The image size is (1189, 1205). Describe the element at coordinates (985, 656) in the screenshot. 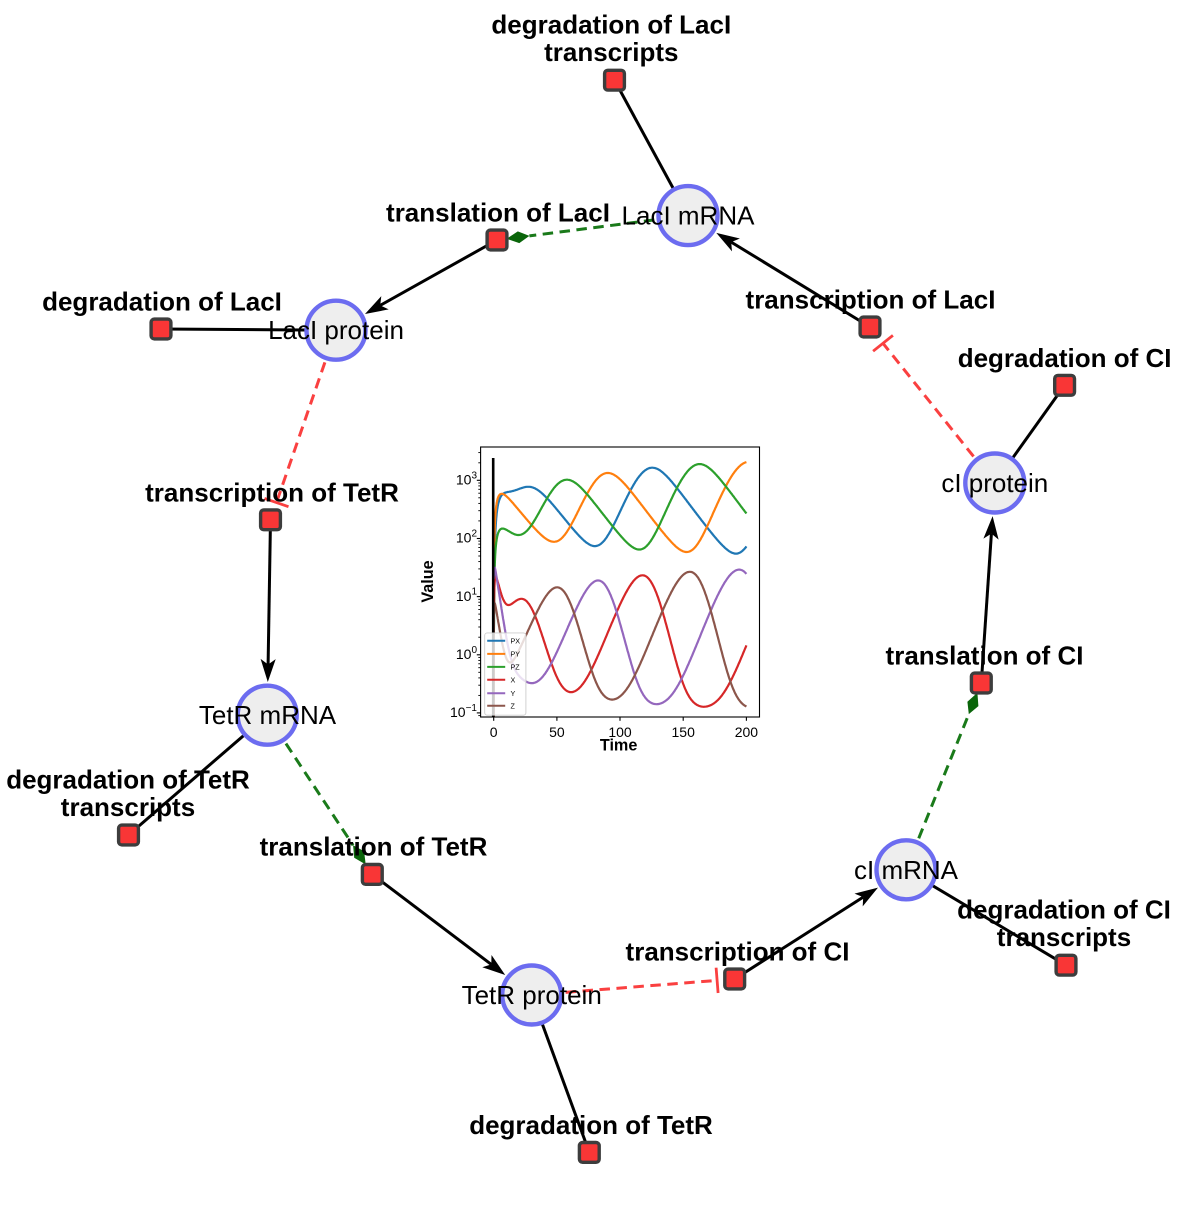

I see `svg-text: translation of CI` at that location.